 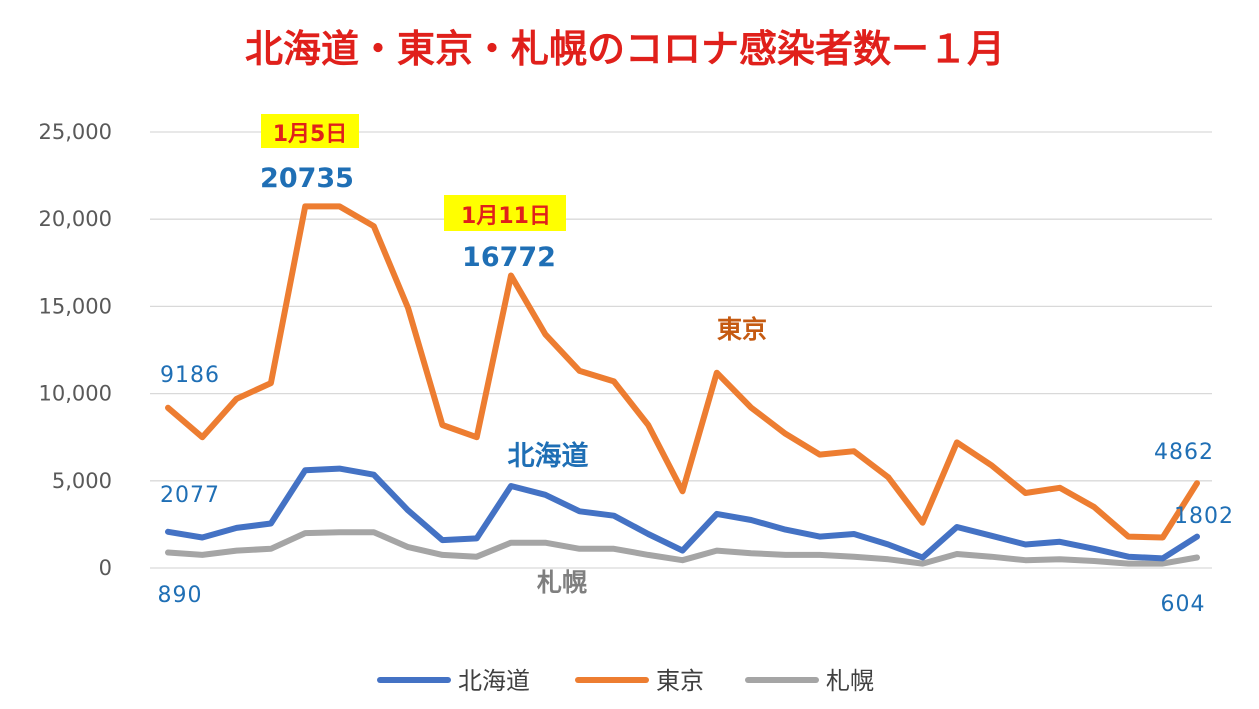 What do you see at coordinates (682, 513) in the screenshot?
I see `series-line-hokkaido` at bounding box center [682, 513].